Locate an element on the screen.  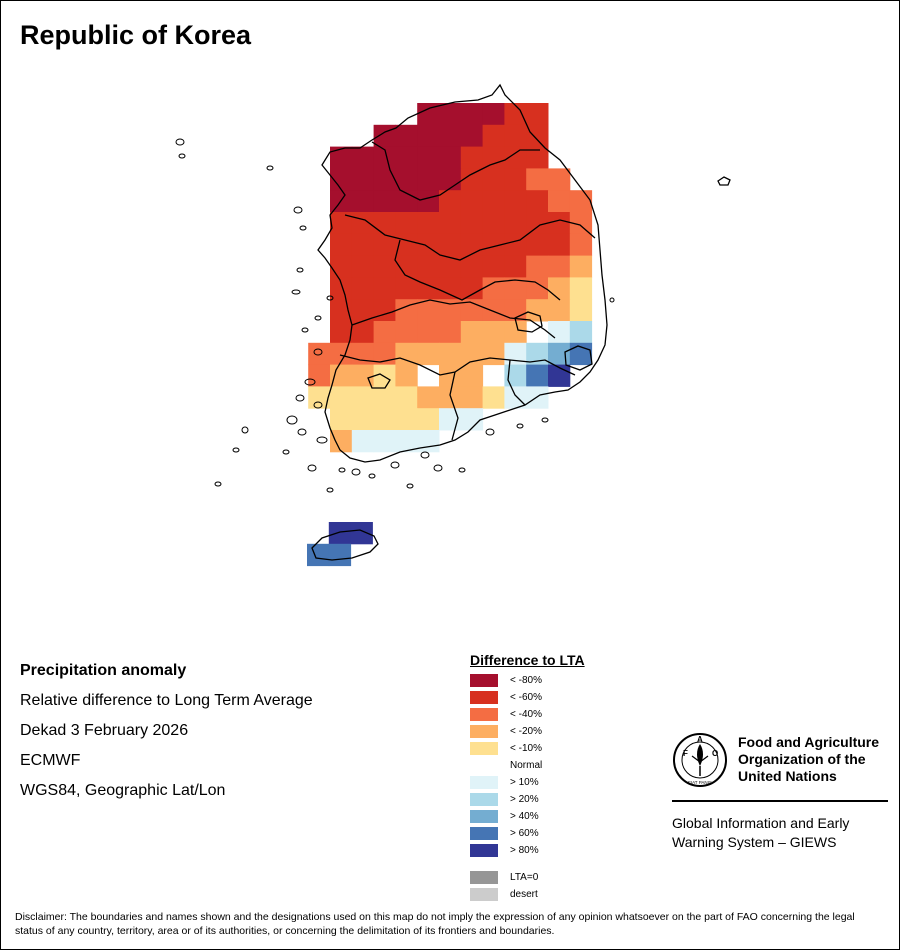
legend-label: > 60% is located at coordinates (524, 833).